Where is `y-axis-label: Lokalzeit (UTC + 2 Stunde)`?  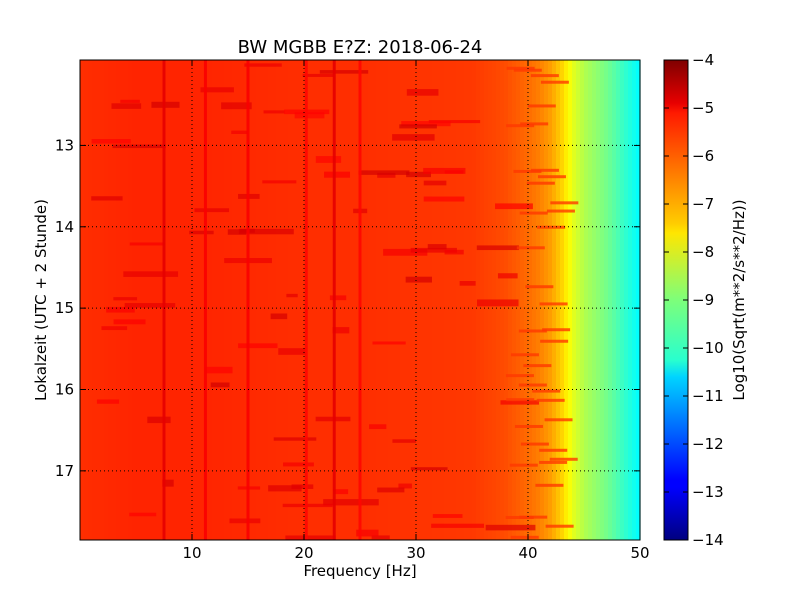
y-axis-label: Lokalzeit (UTC + 2 Stunde) is located at coordinates (41, 300).